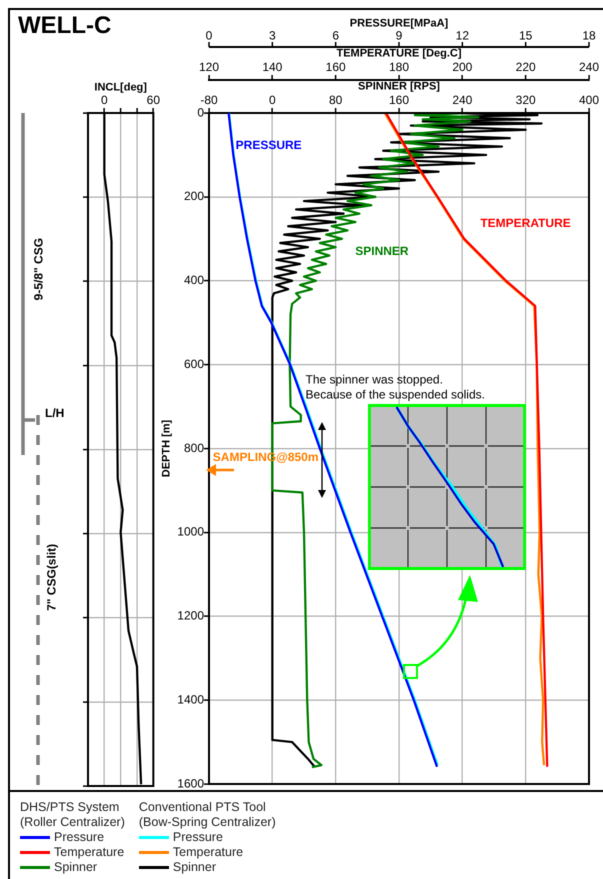 The height and width of the screenshot is (879, 603). What do you see at coordinates (336, 35) in the screenshot?
I see `x-tick-label: 6` at bounding box center [336, 35].